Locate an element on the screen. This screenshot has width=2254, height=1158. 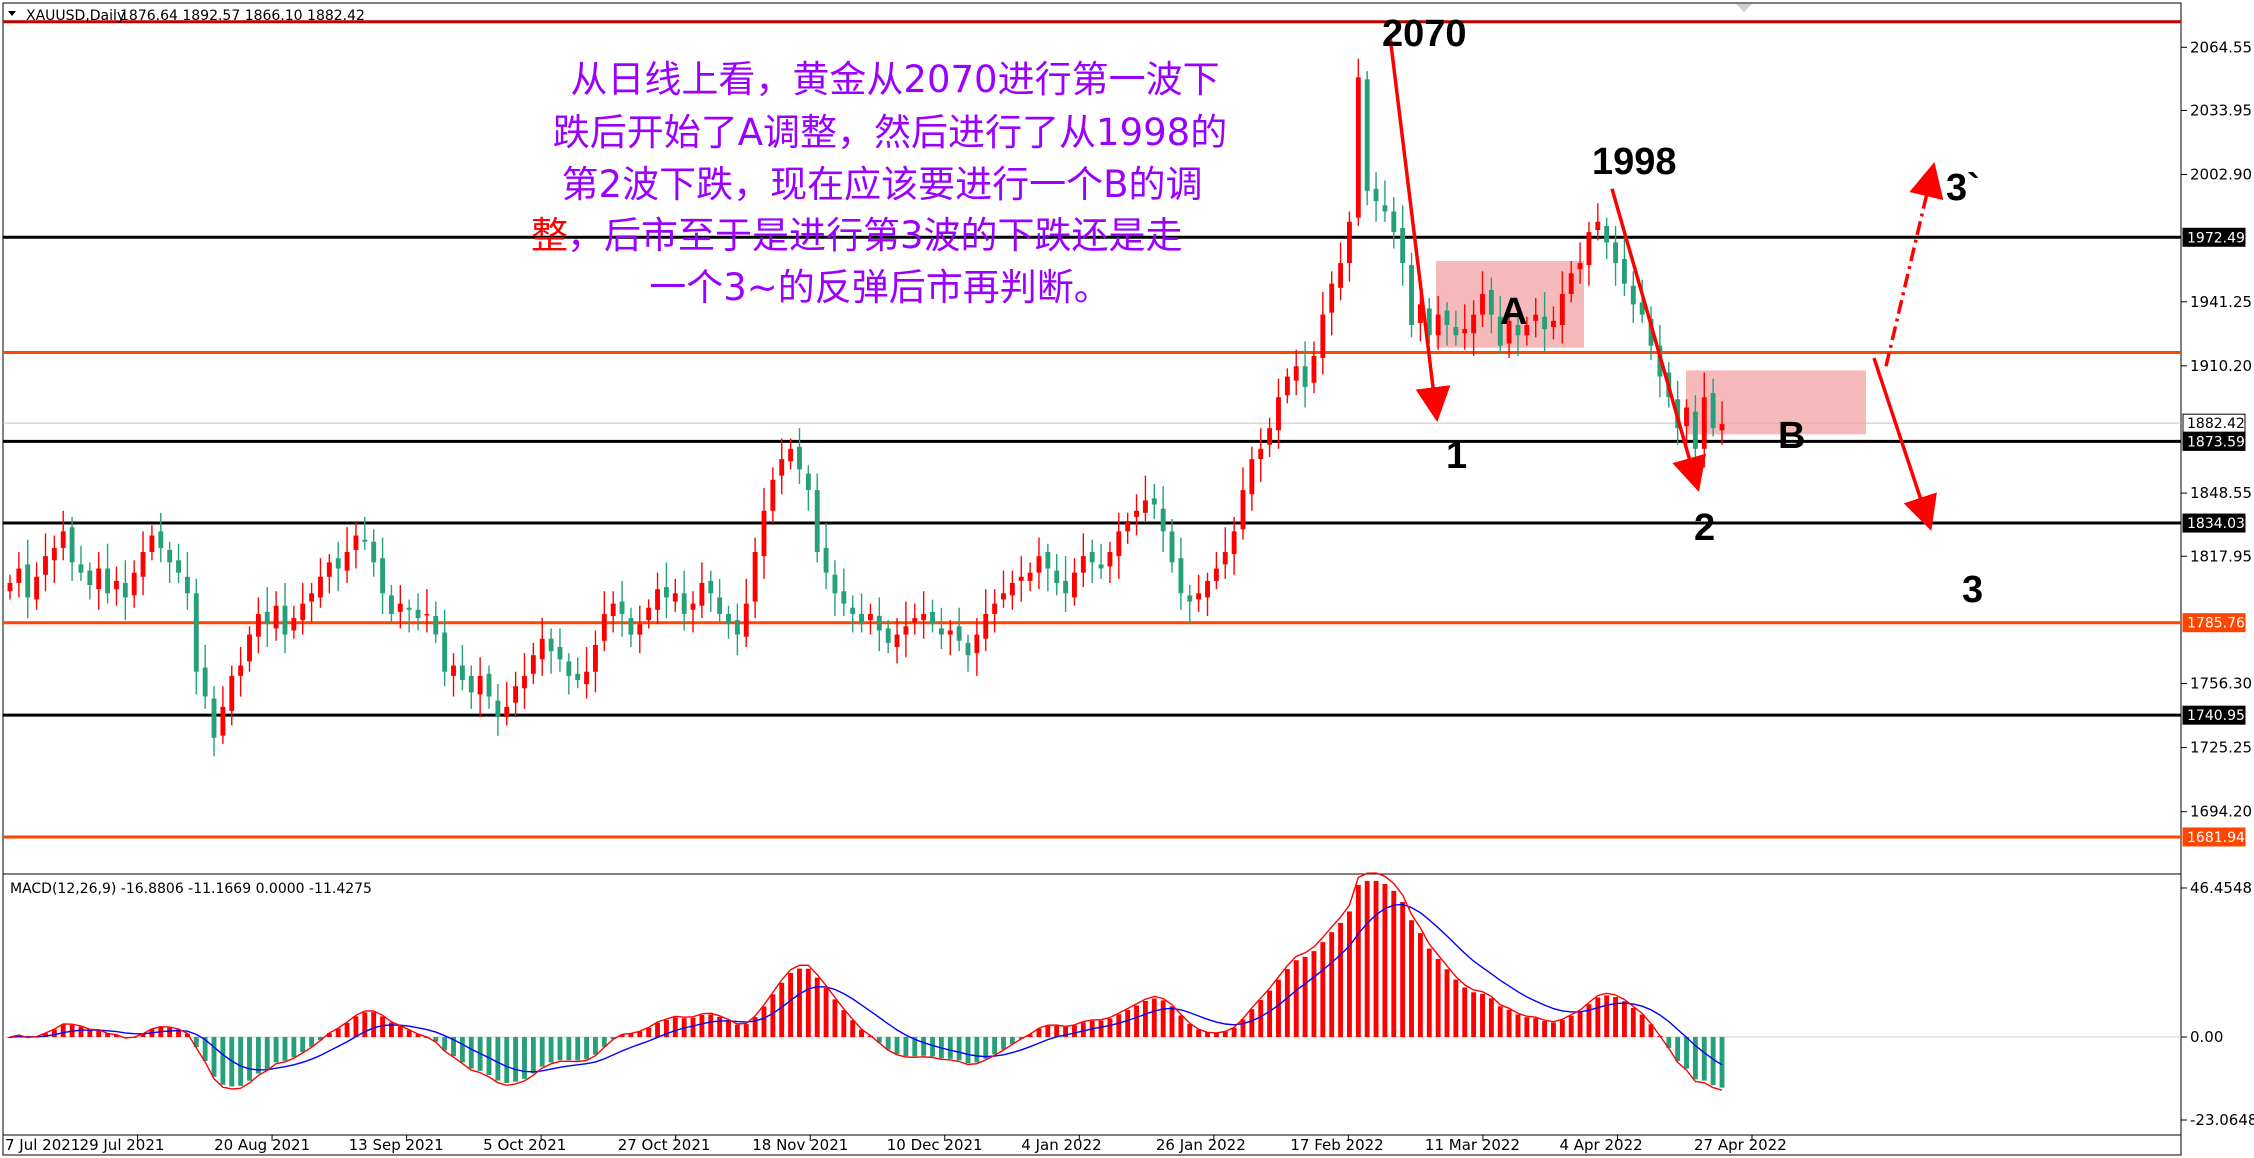
annotation-line-5: 一个3~的反弹后市再判断。 is located at coordinates (880, 287).